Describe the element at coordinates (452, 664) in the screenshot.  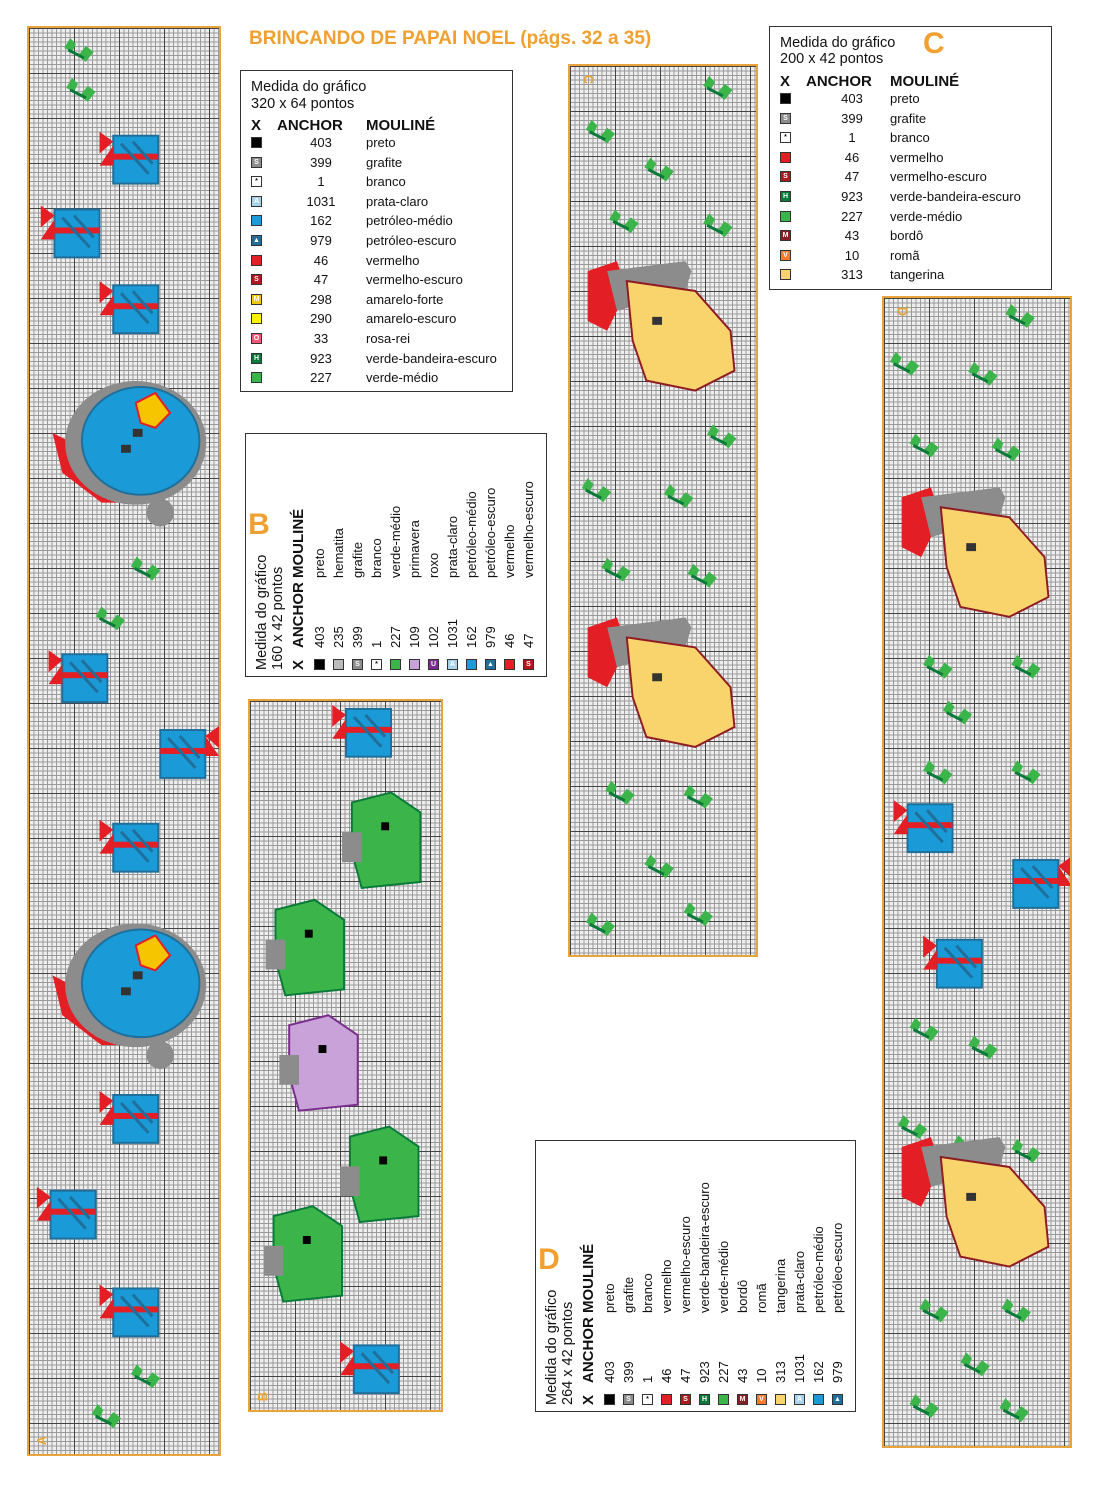
I see `color-swatch: A` at that location.